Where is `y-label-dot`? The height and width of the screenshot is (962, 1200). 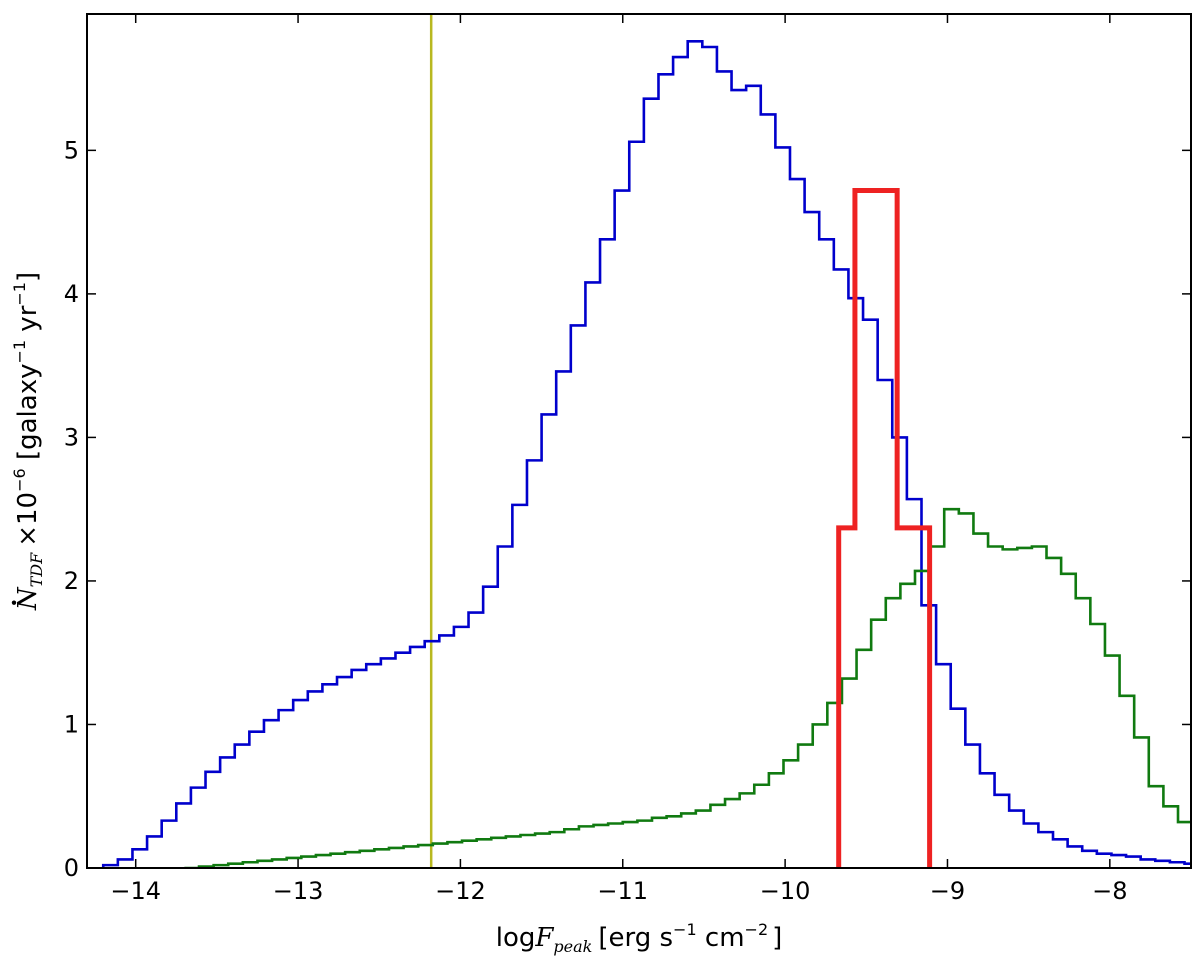
y-label-dot is located at coordinates (14, 602).